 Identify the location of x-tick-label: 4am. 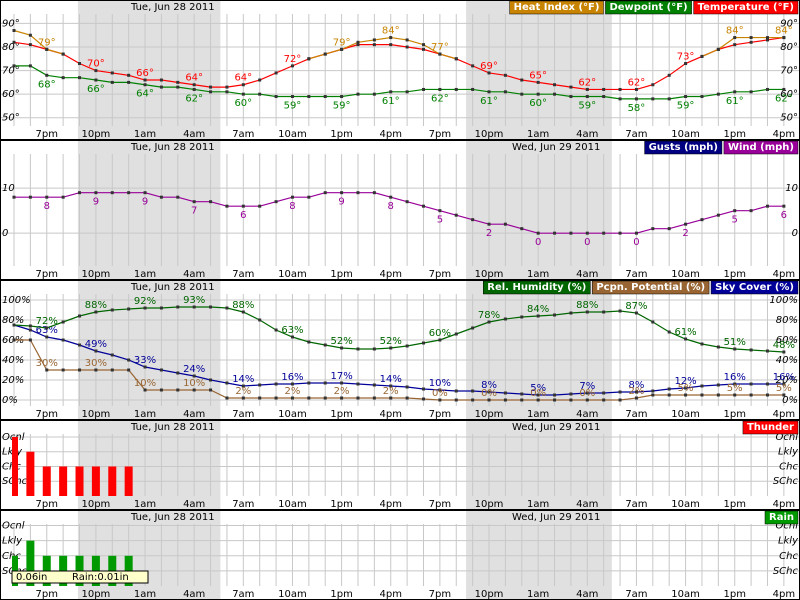
(587, 134).